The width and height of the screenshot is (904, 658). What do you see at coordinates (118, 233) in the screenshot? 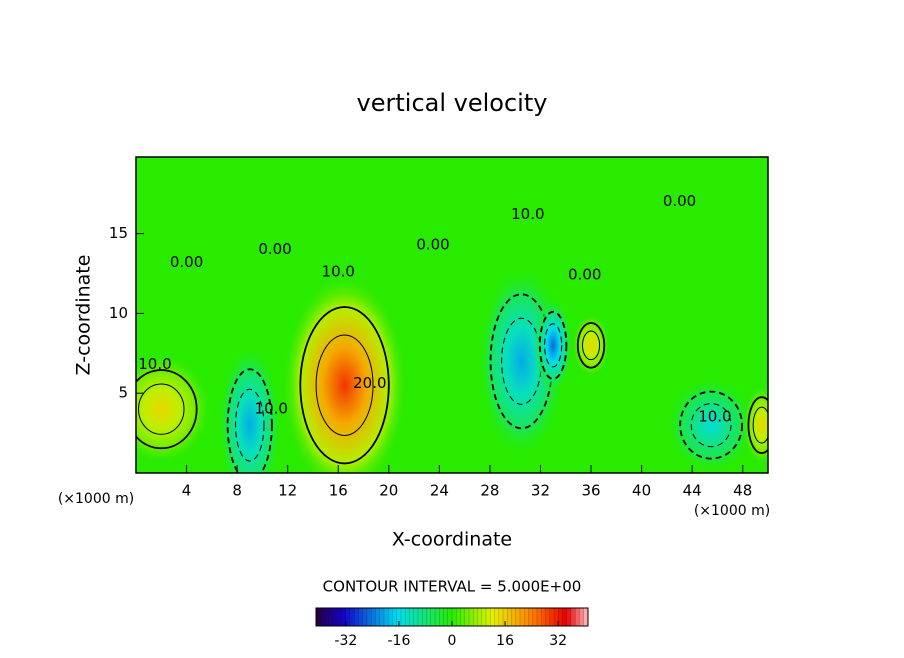
I see `y-tick-label: 15` at bounding box center [118, 233].